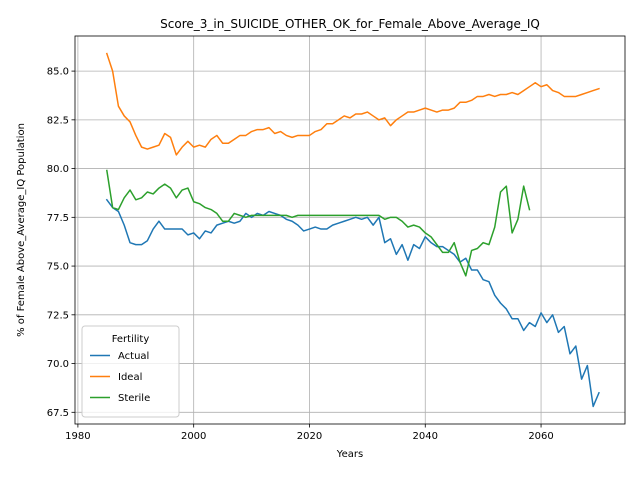 This screenshot has width=640, height=480. What do you see at coordinates (133, 356) in the screenshot?
I see `legend-label-actual: Actual` at bounding box center [133, 356].